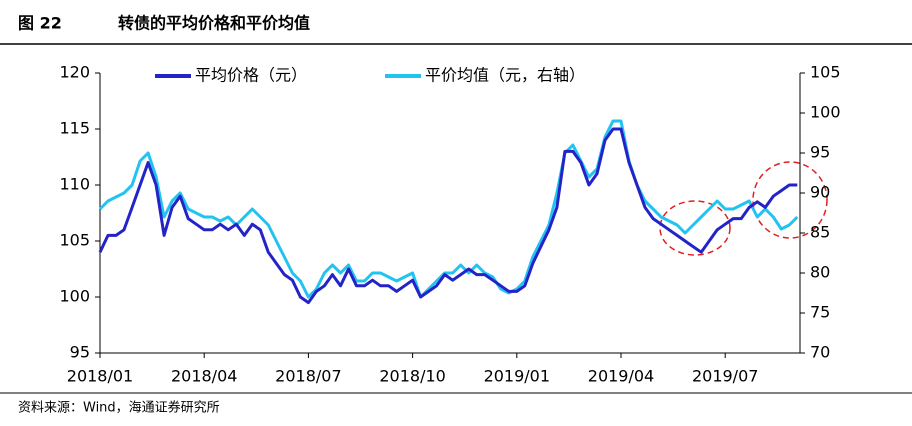 This screenshot has width=912, height=426. What do you see at coordinates (825, 72) in the screenshot?
I see `y2-tick-label: 105` at bounding box center [825, 72].